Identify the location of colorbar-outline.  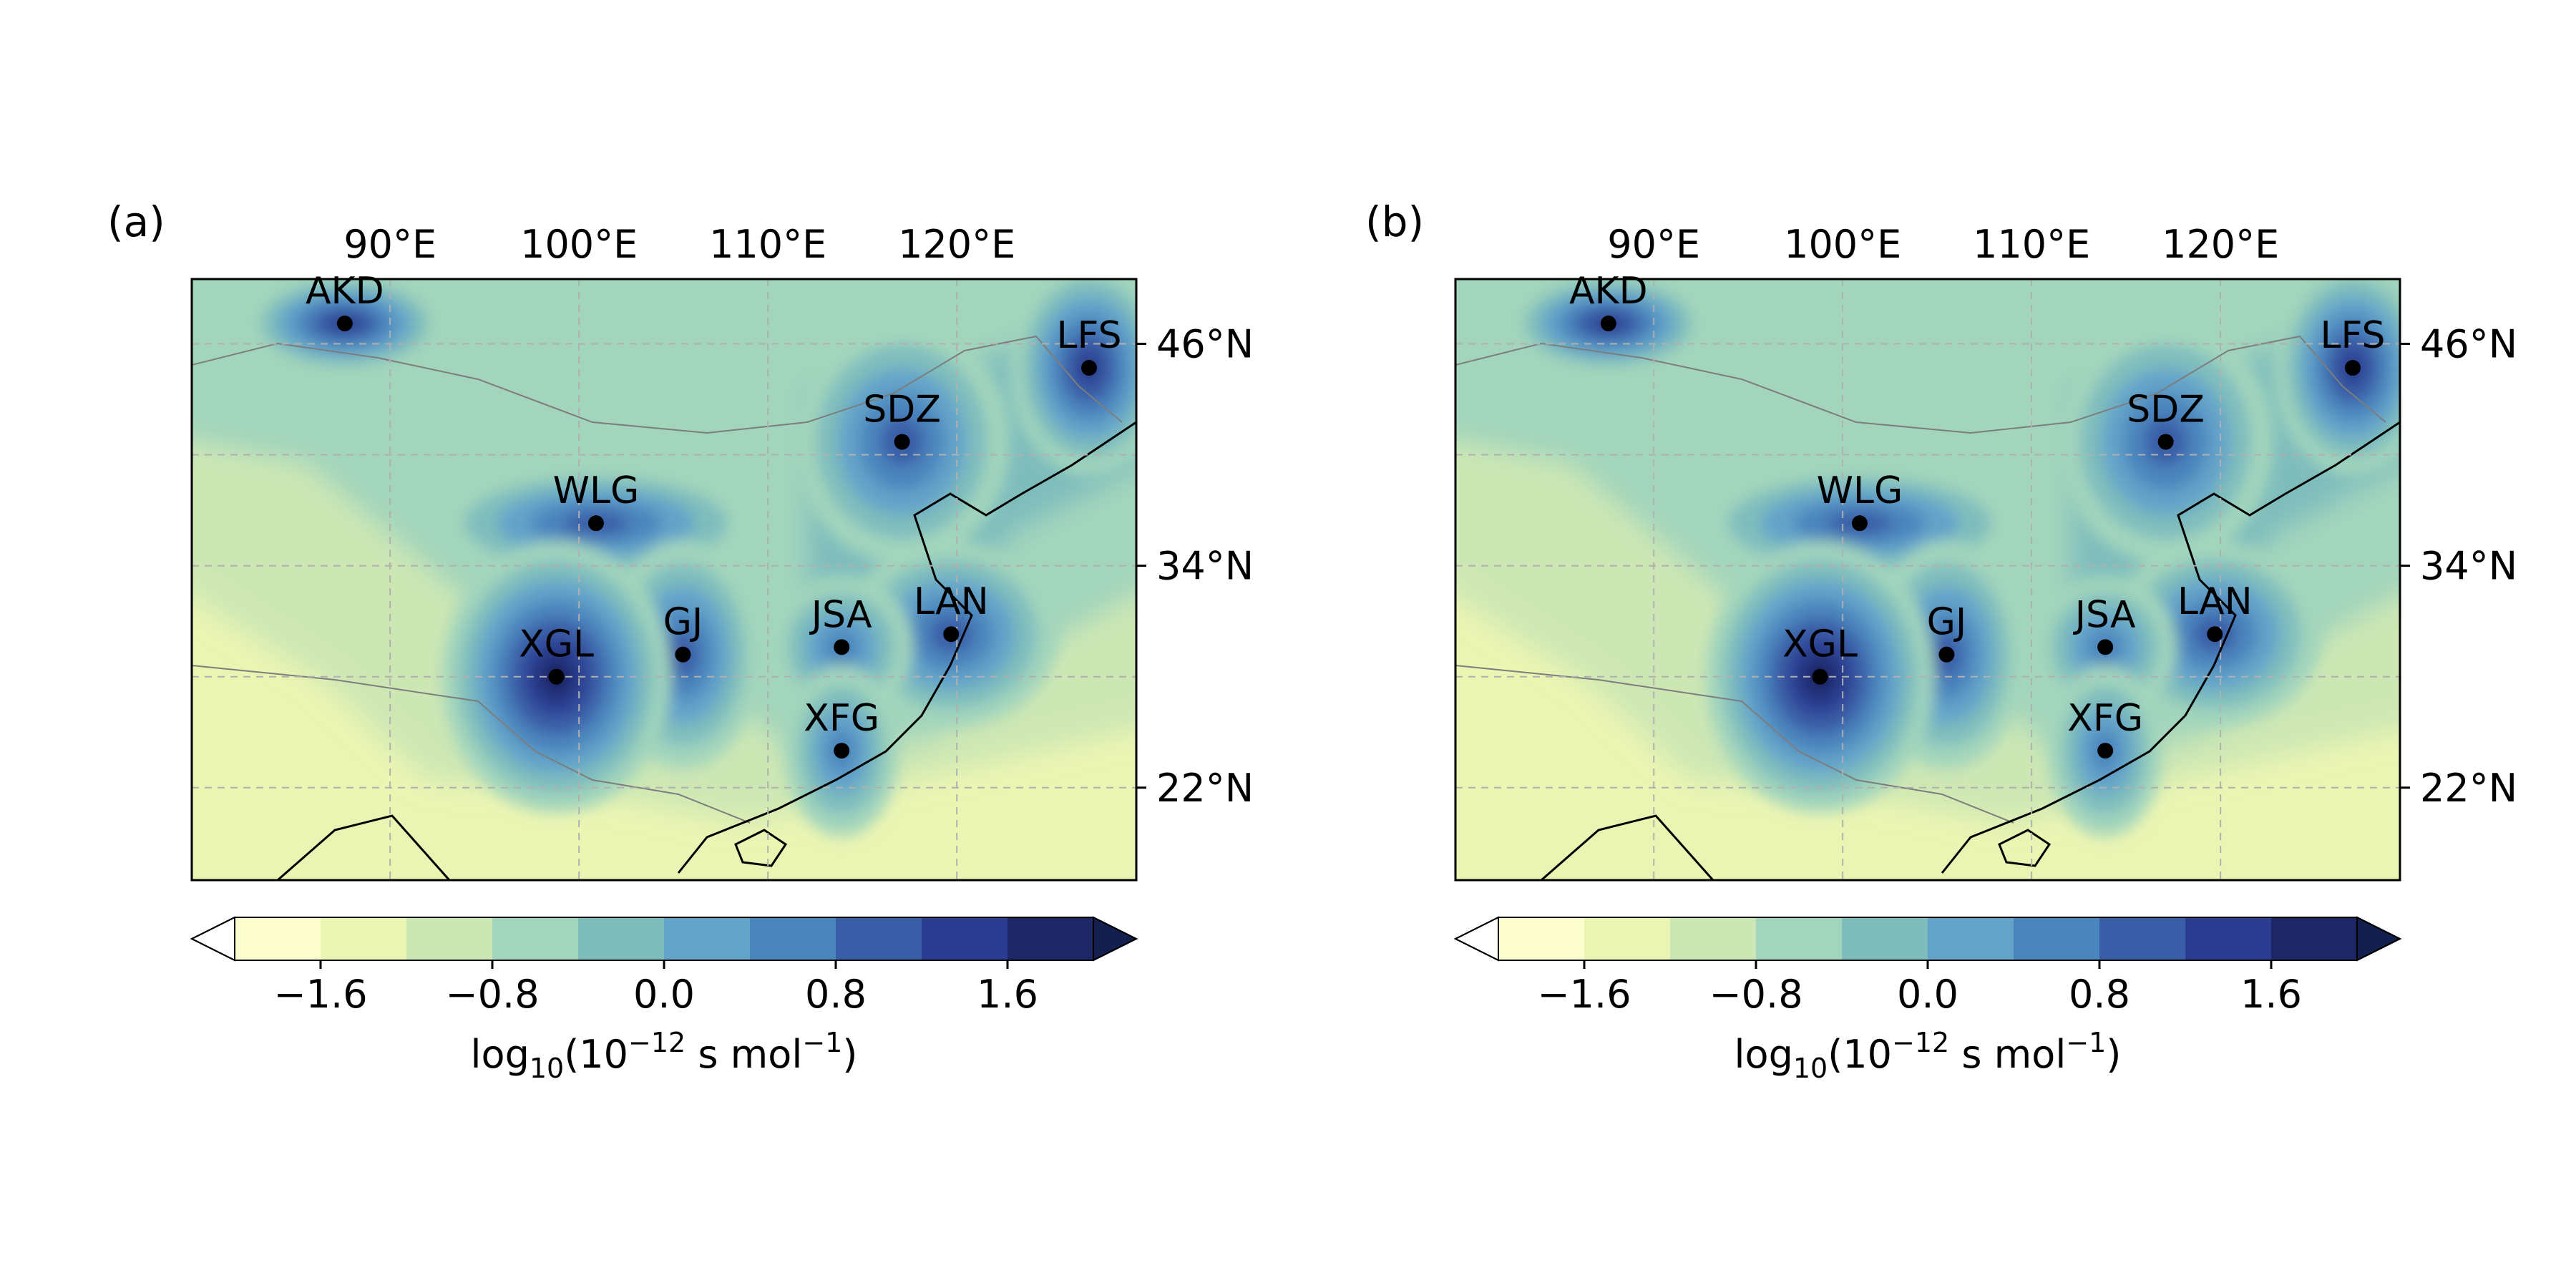
(1927, 939).